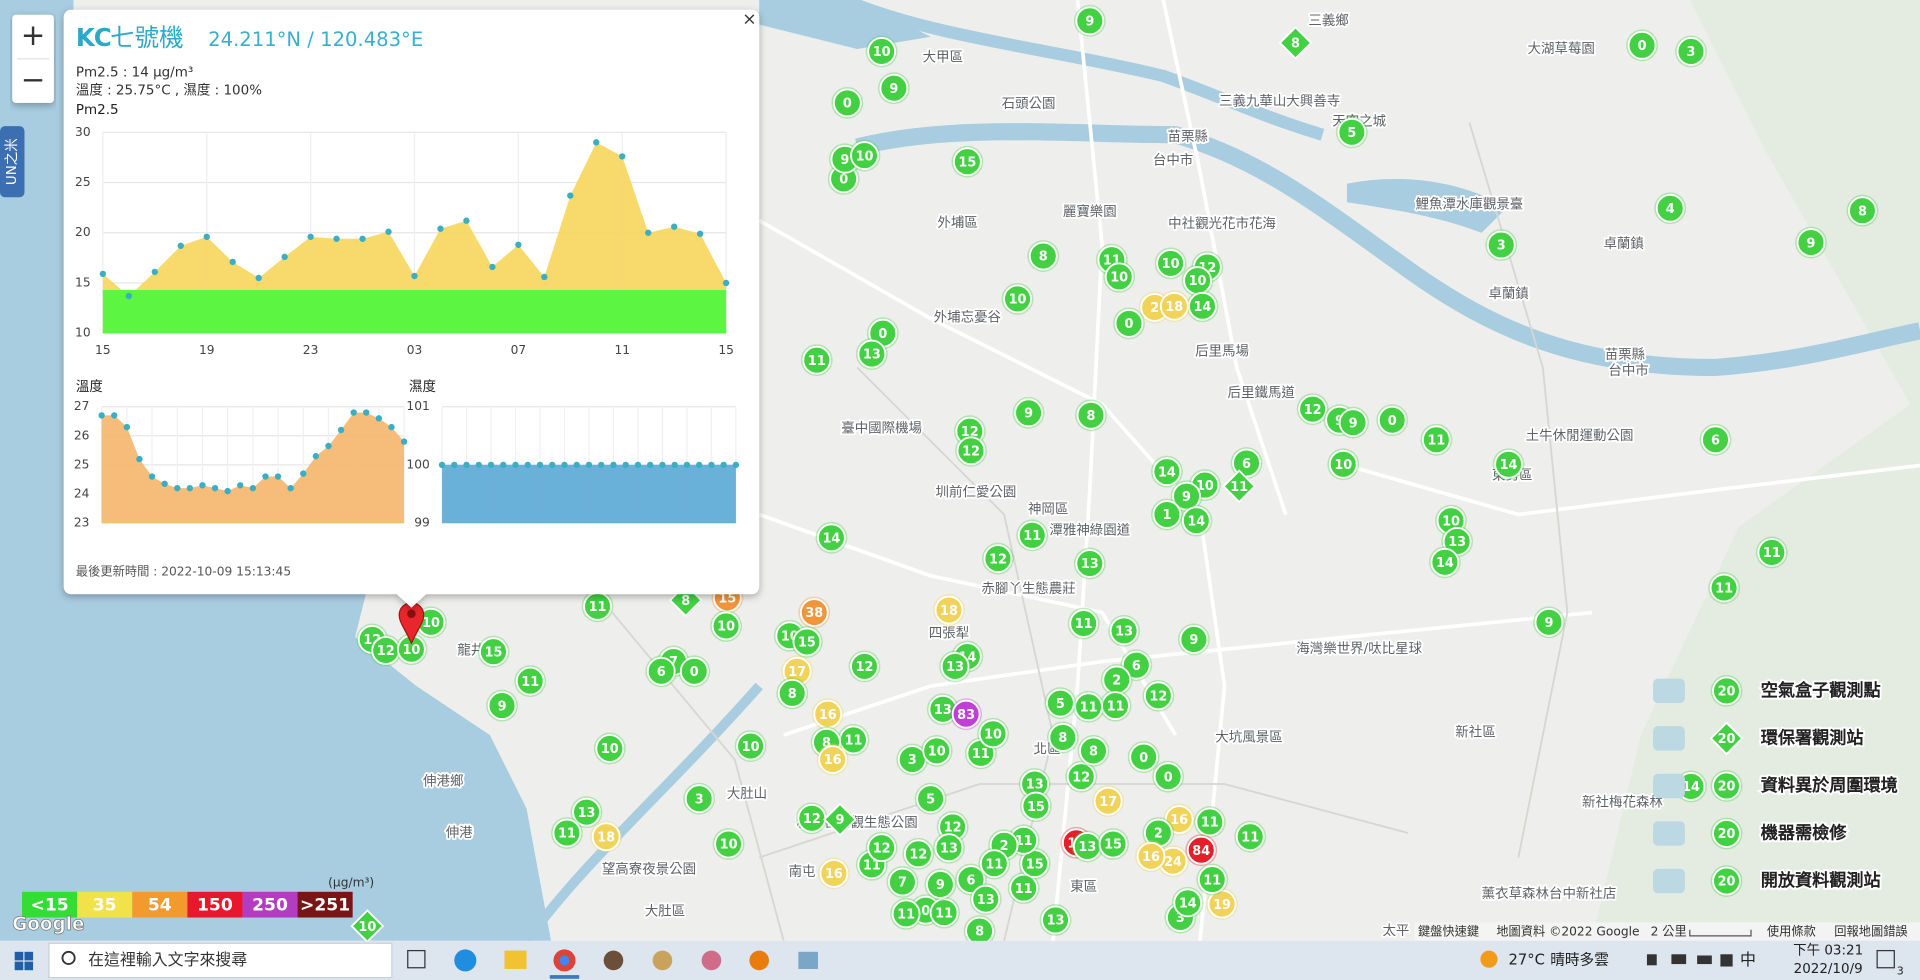  I want to click on weather: 晴時多雲, so click(1579, 959).